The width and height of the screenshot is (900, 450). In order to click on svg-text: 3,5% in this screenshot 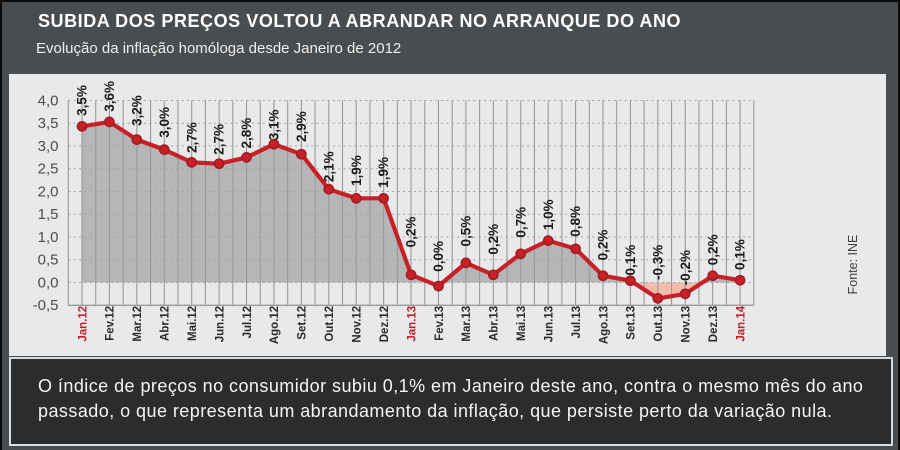, I will do `click(82, 100)`.